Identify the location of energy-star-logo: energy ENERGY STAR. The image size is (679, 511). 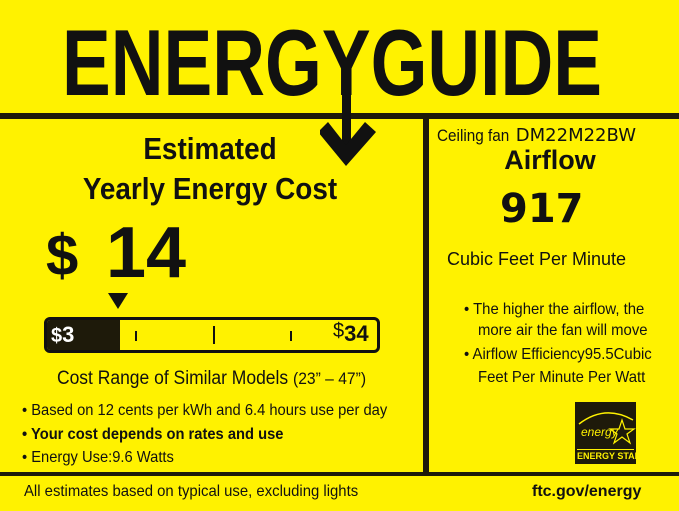
(608, 433).